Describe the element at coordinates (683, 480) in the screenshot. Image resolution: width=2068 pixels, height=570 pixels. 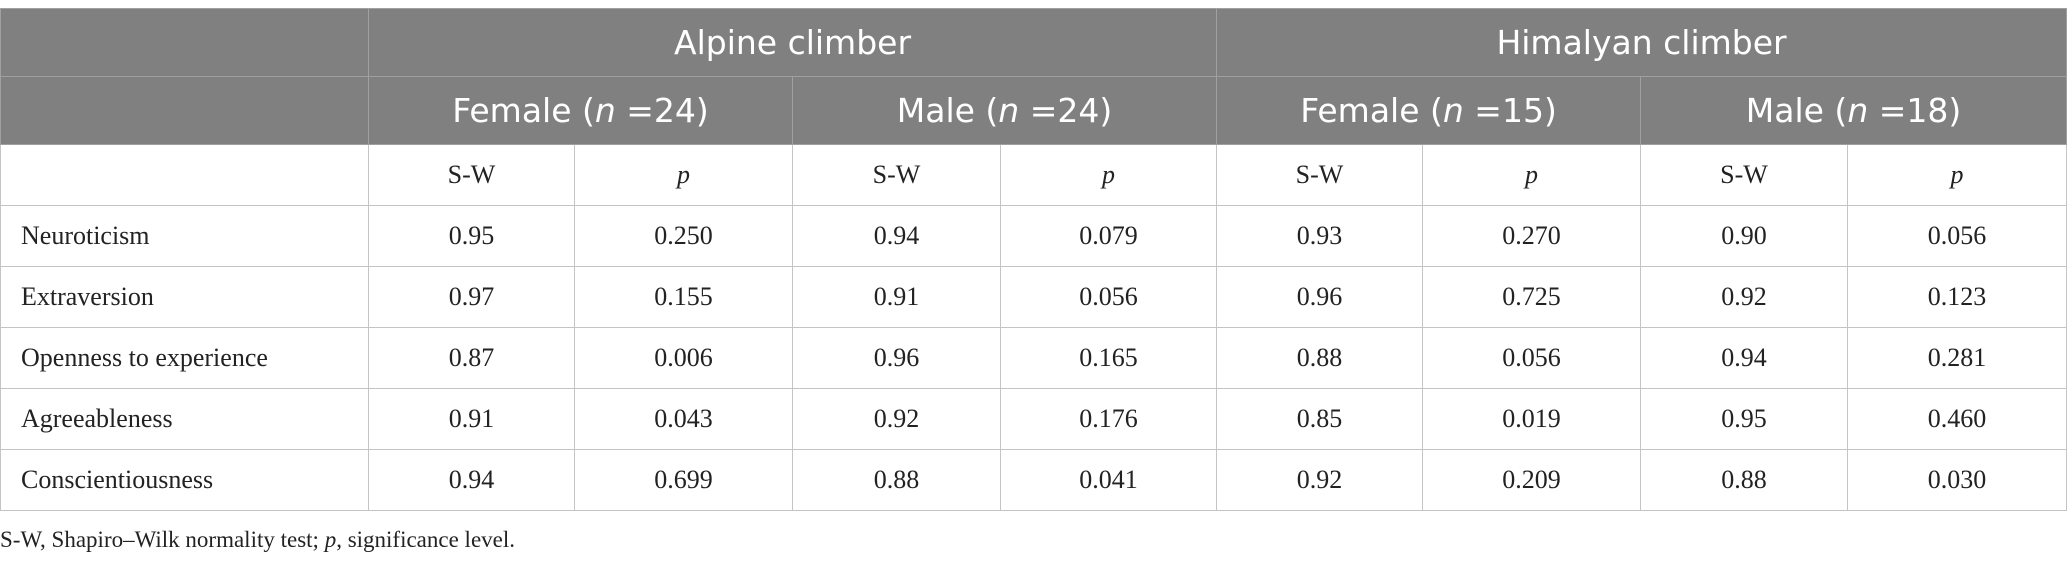
I see `p-value-cell: 0.699` at that location.